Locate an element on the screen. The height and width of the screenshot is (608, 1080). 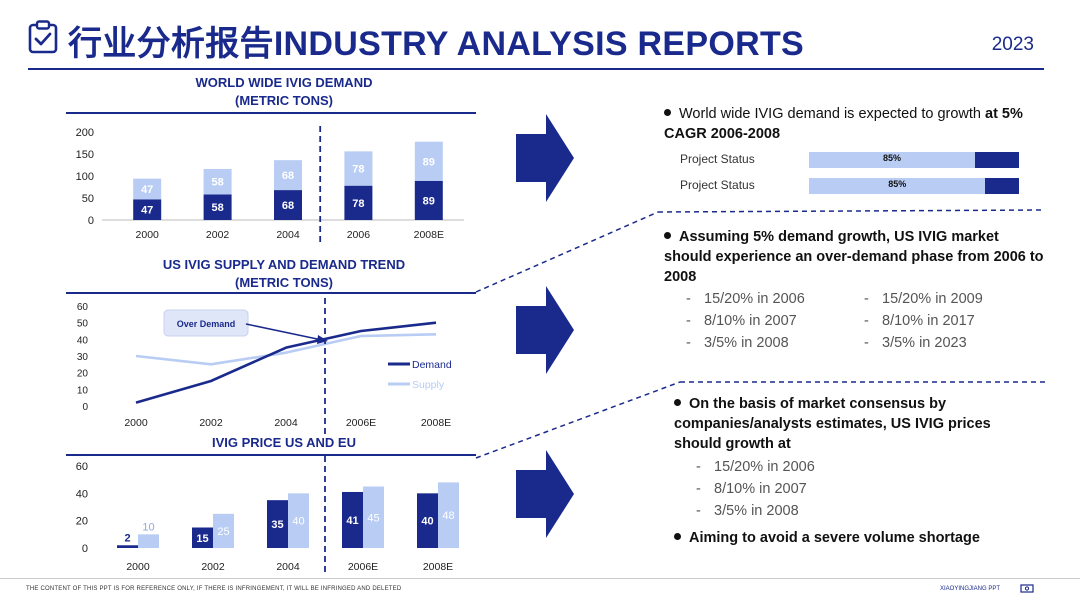
x-tick-label: 2006 is located at coordinates (359, 235).